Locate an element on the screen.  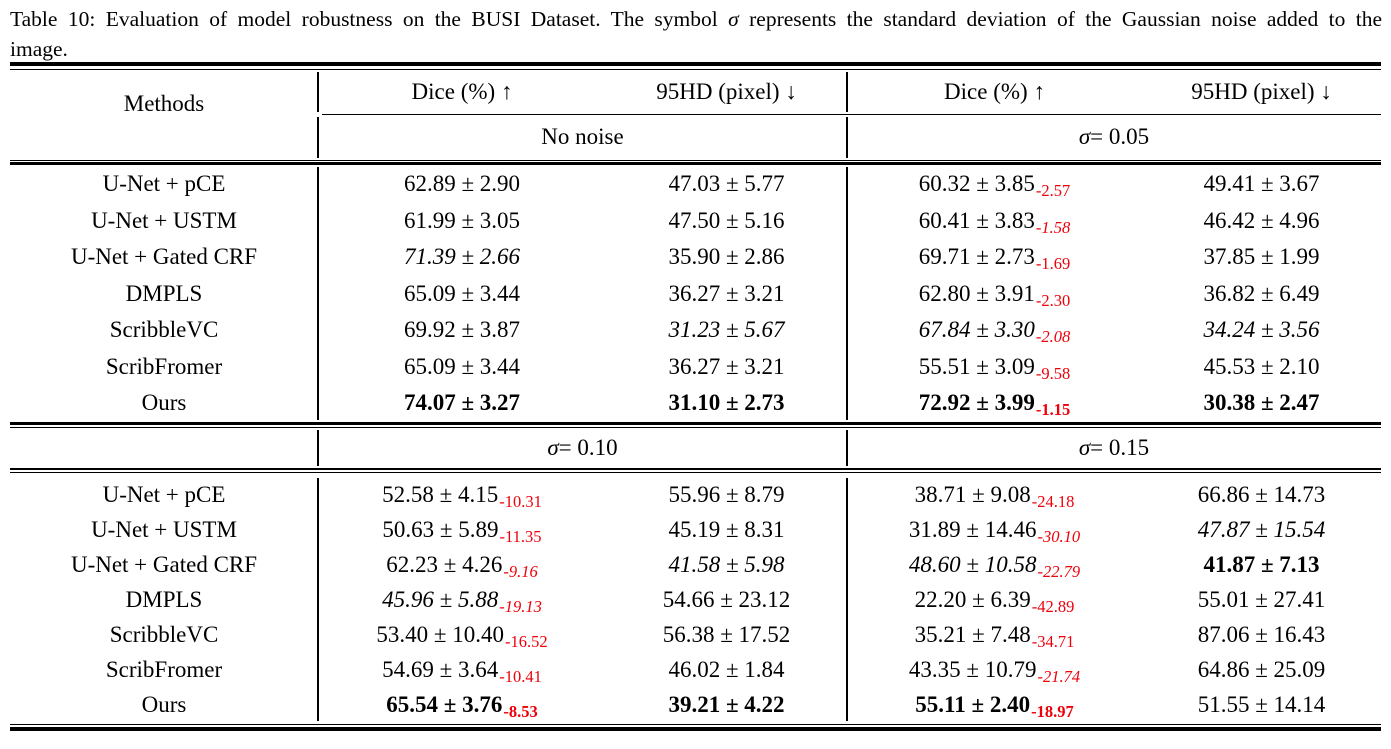
cell-95hd-value: 31.23 ± 5.67 is located at coordinates (726, 330).